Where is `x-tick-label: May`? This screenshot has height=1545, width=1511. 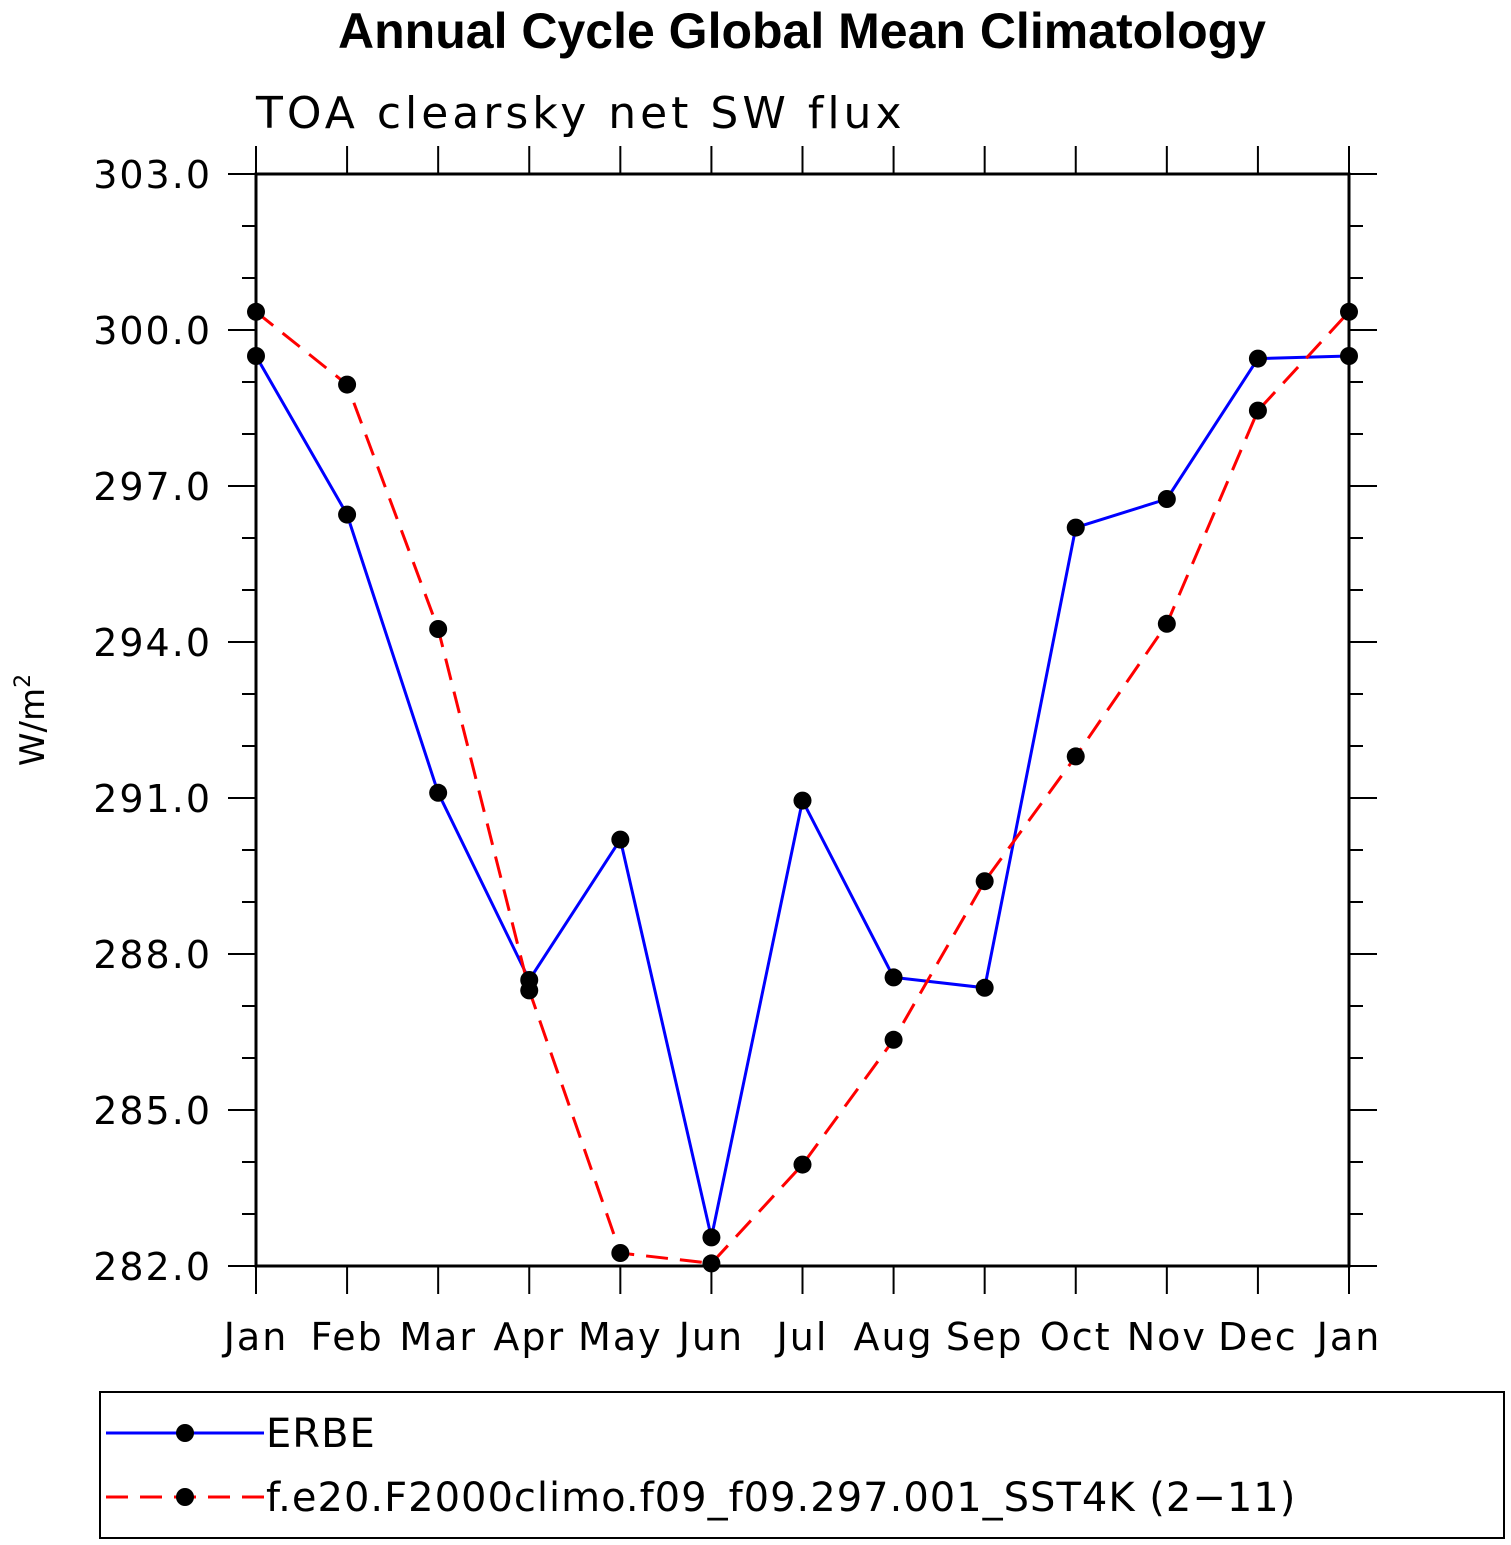
x-tick-label: May is located at coordinates (620, 1337).